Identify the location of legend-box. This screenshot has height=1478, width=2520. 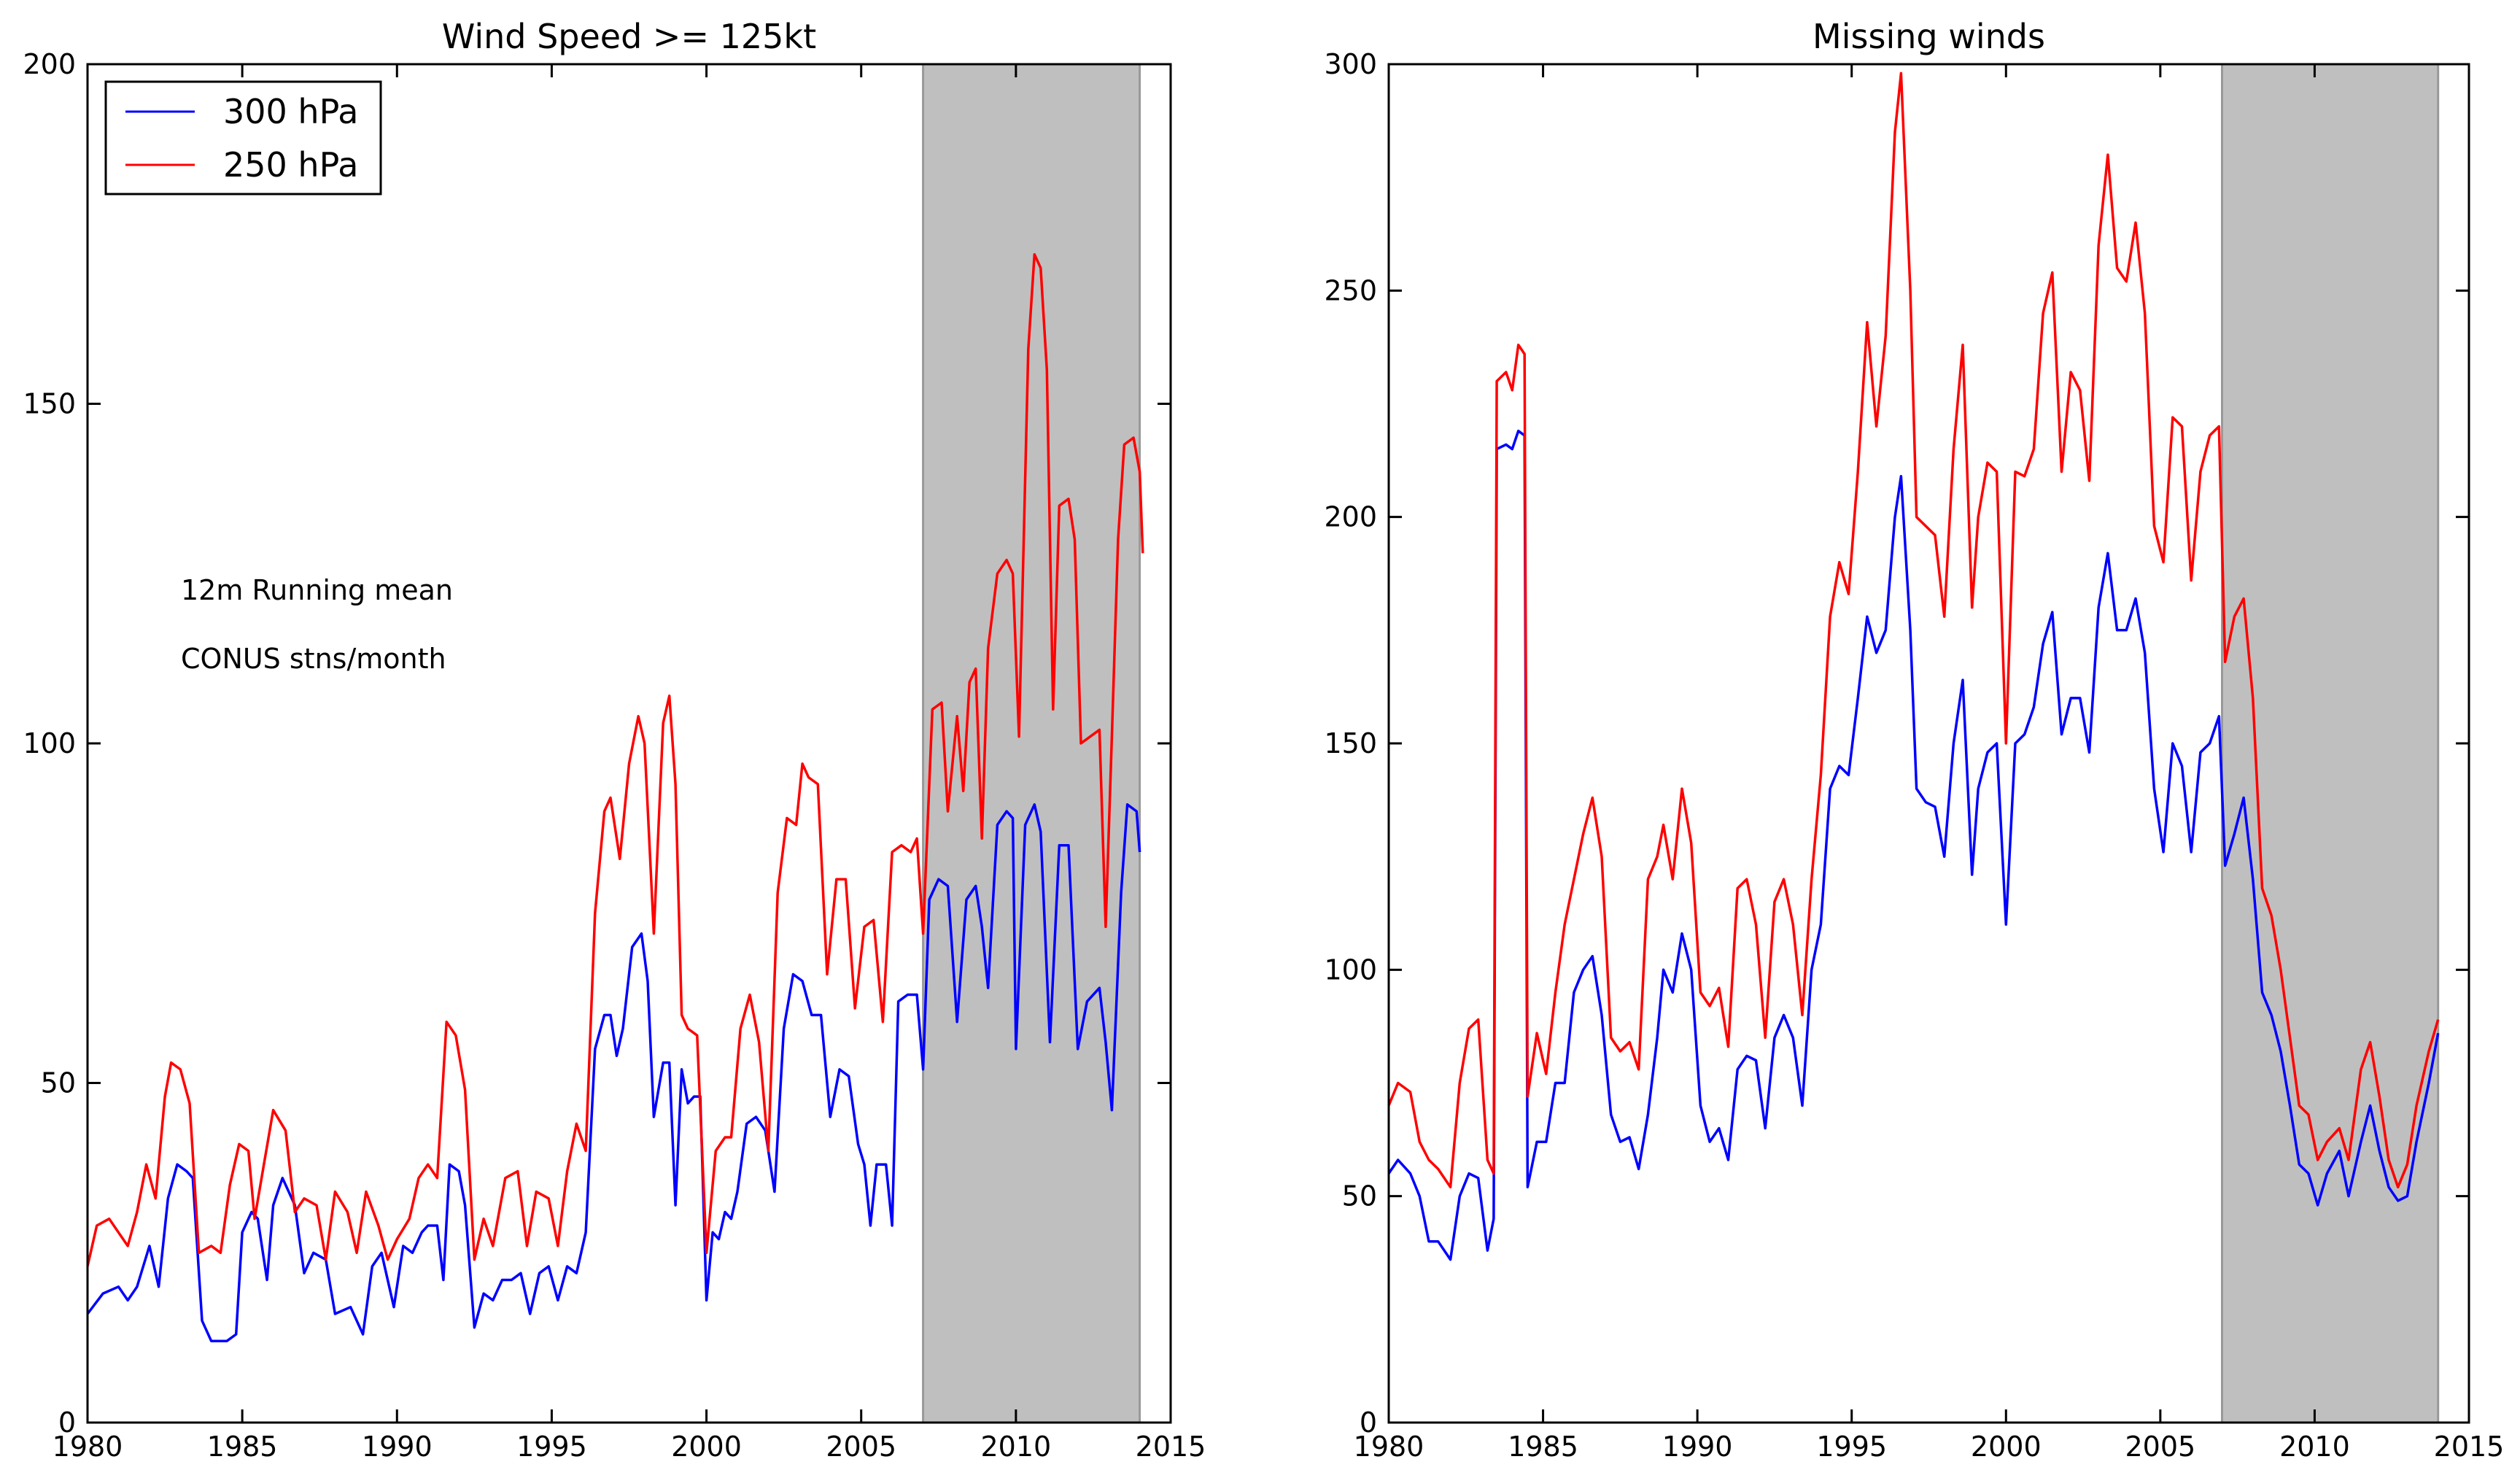
(243, 138).